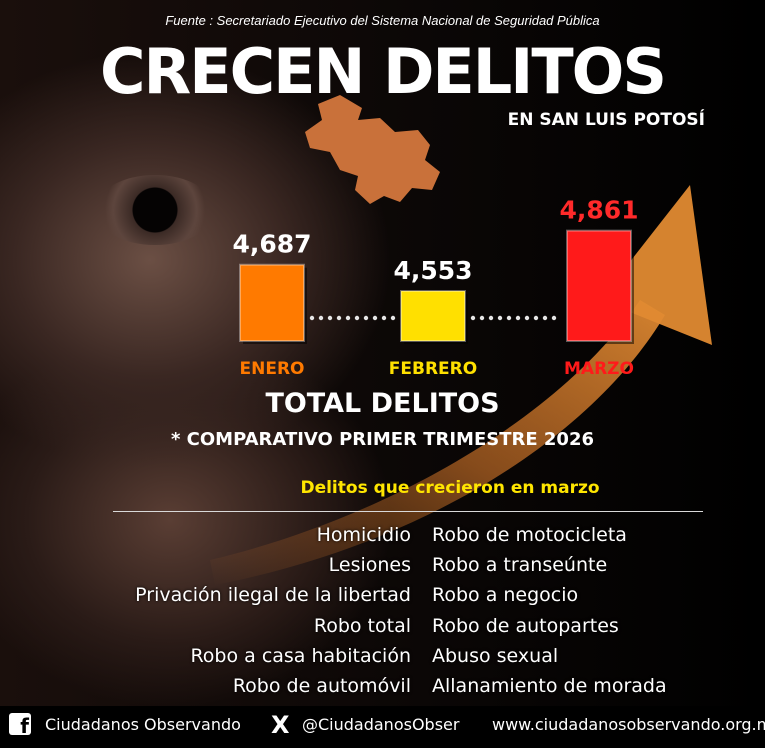 The width and height of the screenshot is (765, 748). What do you see at coordinates (433, 369) in the screenshot?
I see `category-label: FEBRERO` at bounding box center [433, 369].